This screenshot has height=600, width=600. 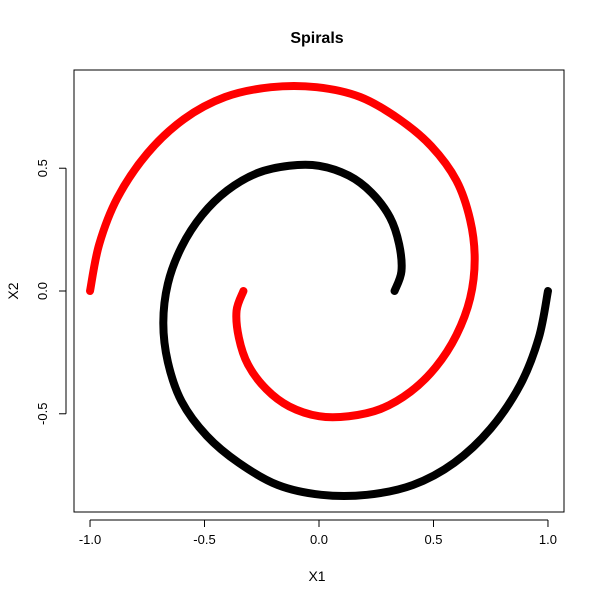 I want to click on y-tick-label: 0.0, so click(x=42, y=291).